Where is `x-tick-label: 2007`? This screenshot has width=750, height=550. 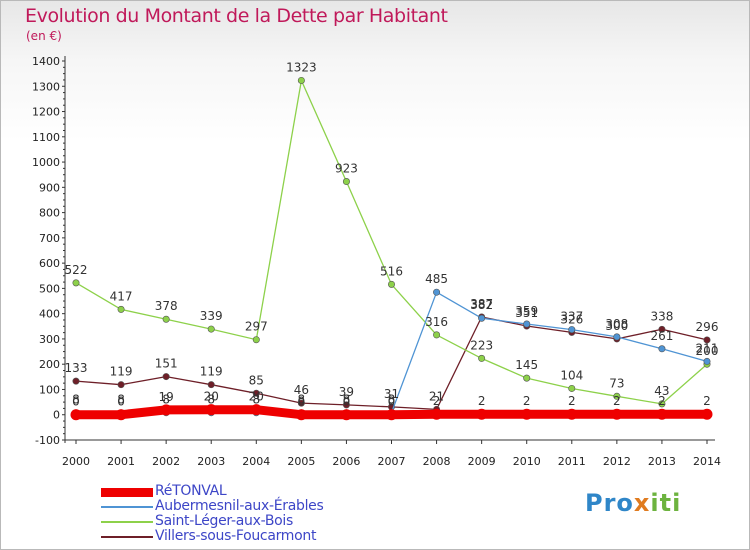
x-tick-label: 2007 is located at coordinates (392, 461).